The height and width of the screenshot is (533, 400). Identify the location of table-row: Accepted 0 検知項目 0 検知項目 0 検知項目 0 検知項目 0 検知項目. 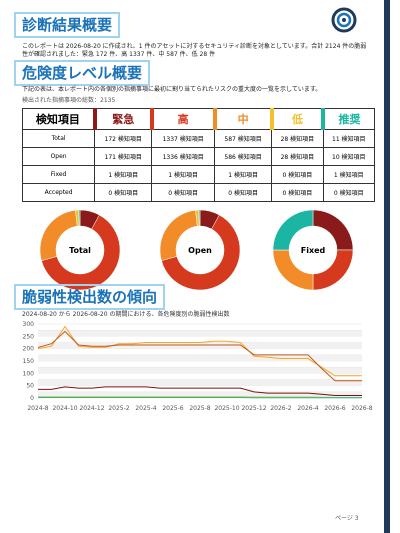
(198, 192).